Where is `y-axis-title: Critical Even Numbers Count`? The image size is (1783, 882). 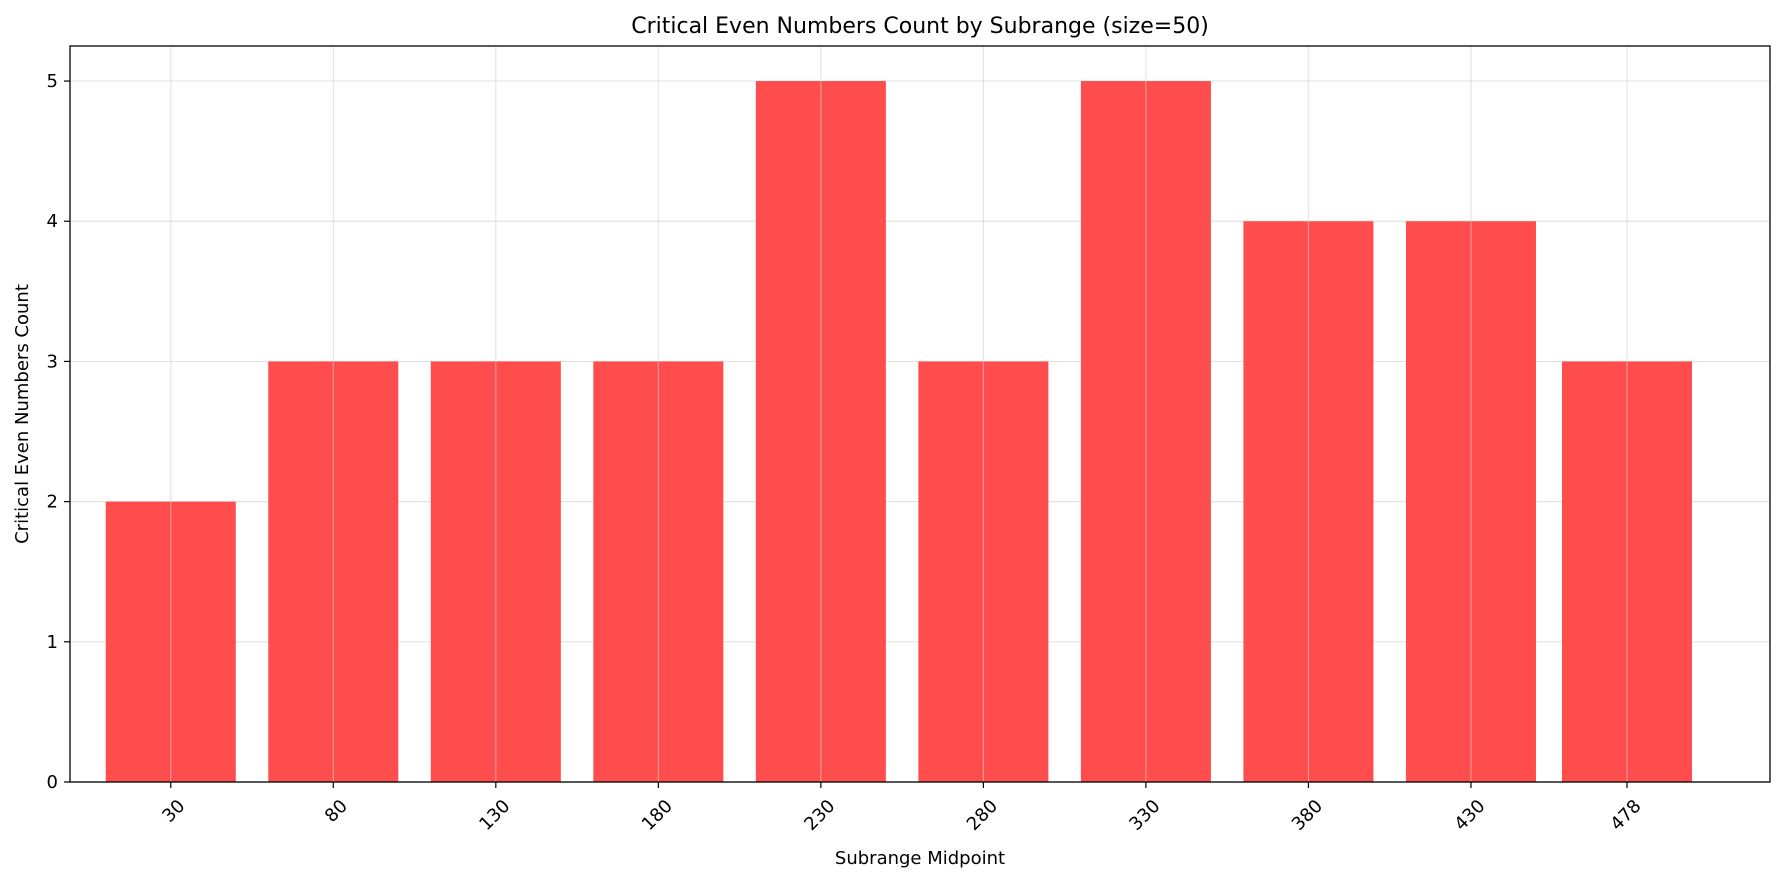
y-axis-title: Critical Even Numbers Count is located at coordinates (22, 414).